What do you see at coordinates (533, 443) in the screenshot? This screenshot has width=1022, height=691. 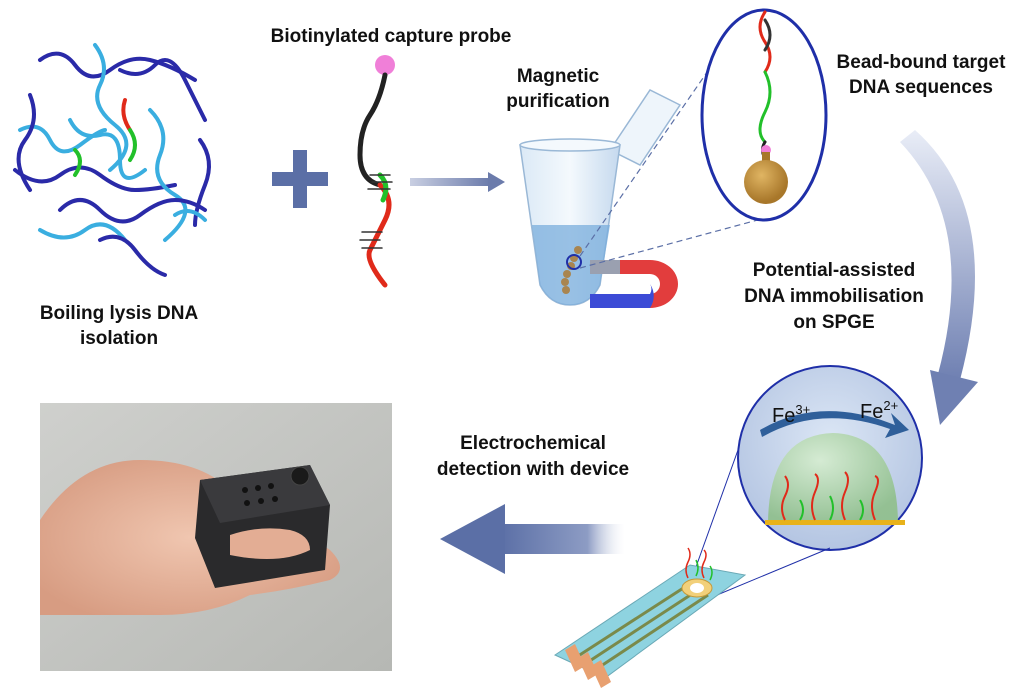 I see `step5-label-line1: Electrochemical` at bounding box center [533, 443].